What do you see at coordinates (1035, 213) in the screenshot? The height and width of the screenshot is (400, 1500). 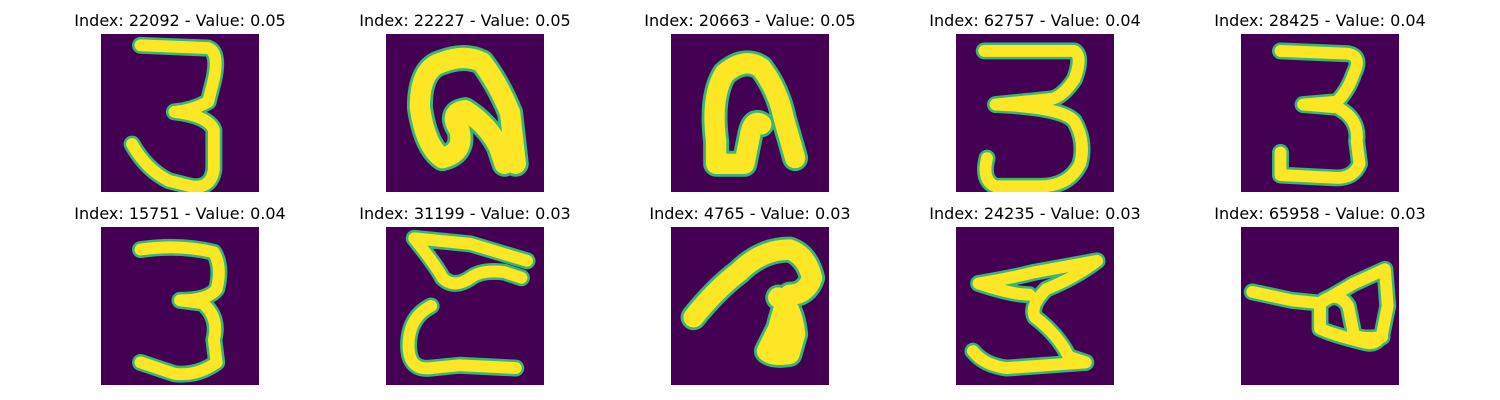 I see `panel-title: Index: 24235 - Value: 0.03` at bounding box center [1035, 213].